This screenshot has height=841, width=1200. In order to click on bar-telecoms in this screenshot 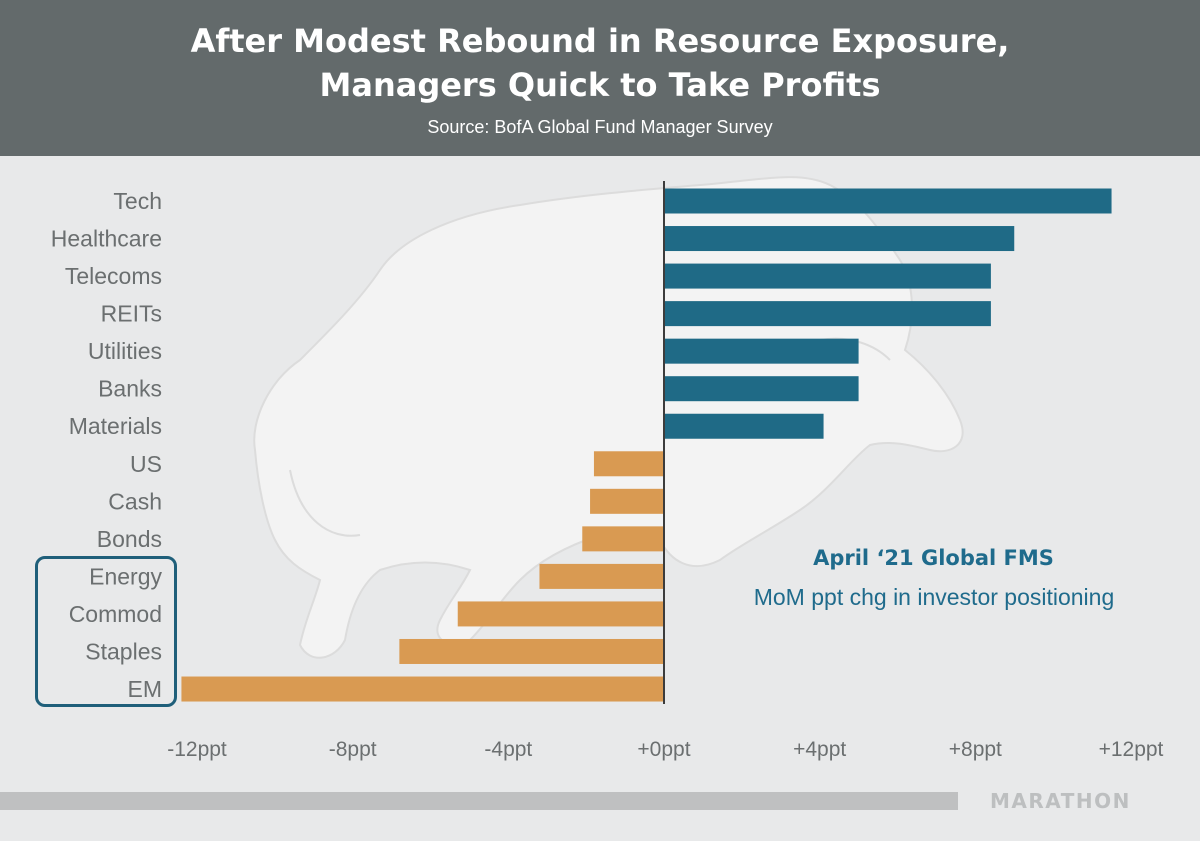, I will do `click(827, 276)`.